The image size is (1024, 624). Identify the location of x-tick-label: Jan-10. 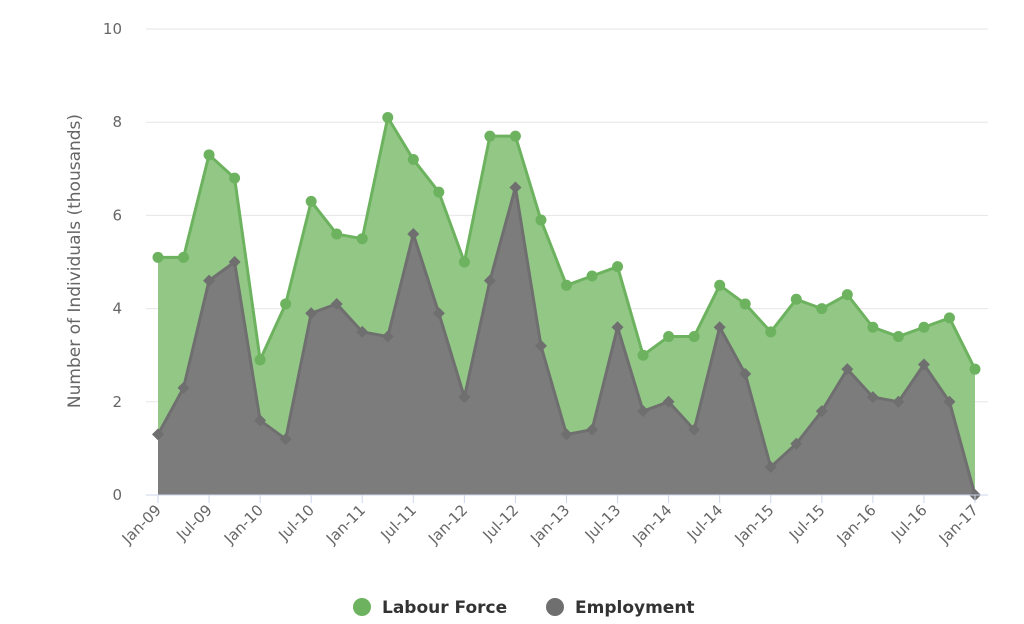
(243, 524).